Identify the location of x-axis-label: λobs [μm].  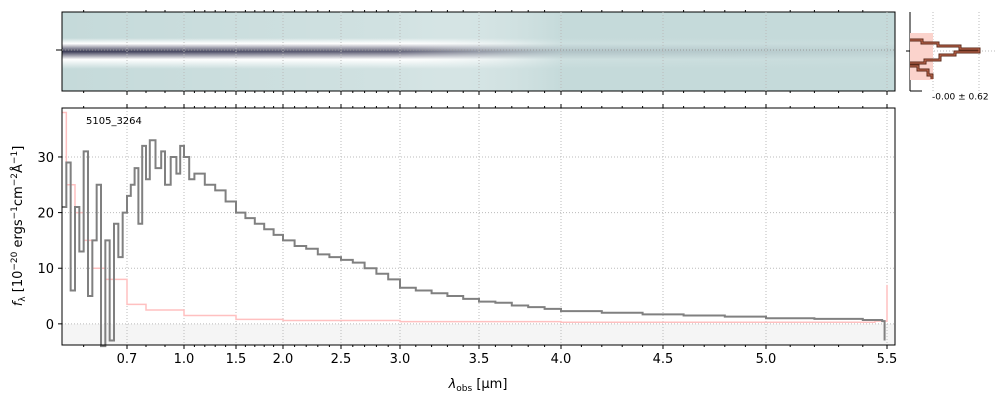
(478, 385).